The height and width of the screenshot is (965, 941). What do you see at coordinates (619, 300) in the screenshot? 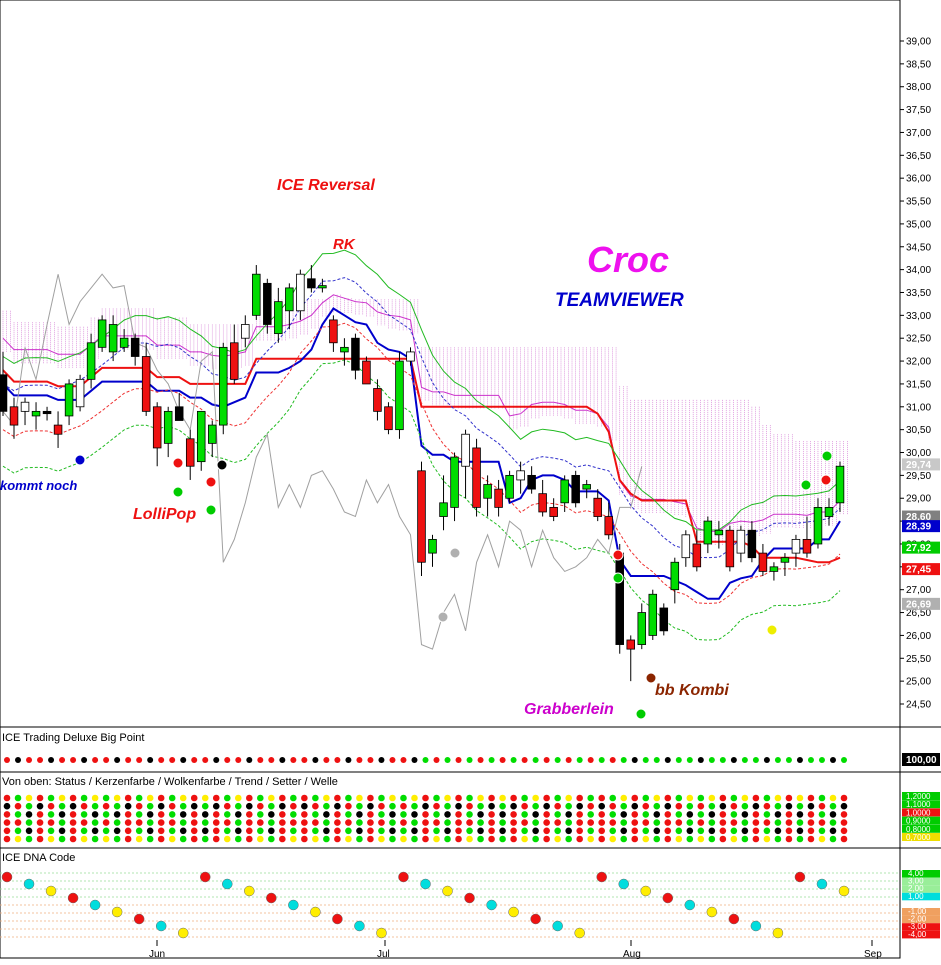
I see `chart-title: TEAMVIEWER` at bounding box center [619, 300].